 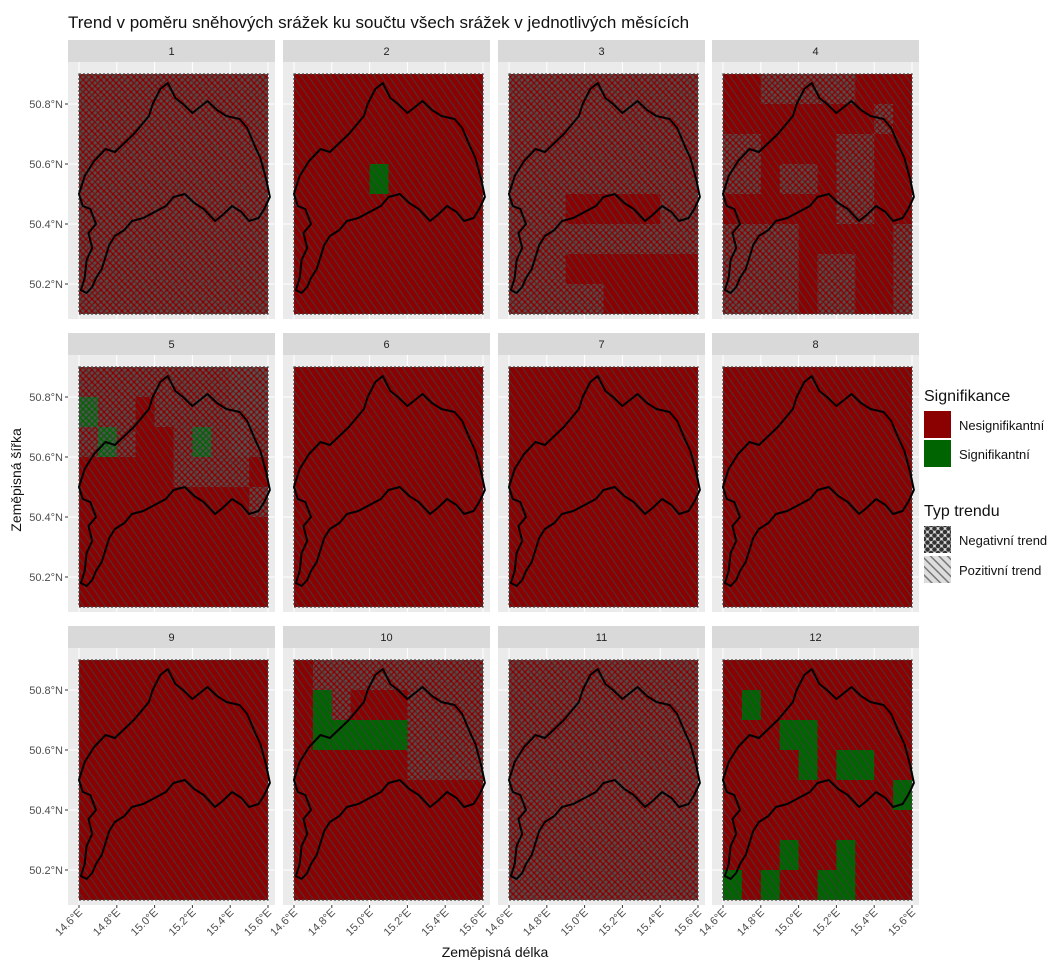 I want to click on y-axis-label: Zeměpisná šířka, so click(x=16, y=480).